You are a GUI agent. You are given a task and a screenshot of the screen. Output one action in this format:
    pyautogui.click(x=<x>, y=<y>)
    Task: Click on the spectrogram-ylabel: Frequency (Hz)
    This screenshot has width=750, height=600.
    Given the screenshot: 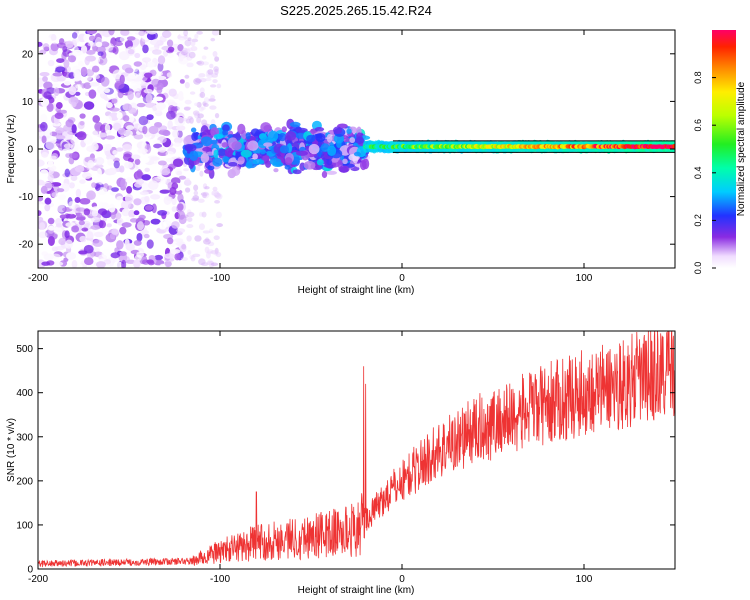 What is the action you would take?
    pyautogui.click(x=11, y=149)
    